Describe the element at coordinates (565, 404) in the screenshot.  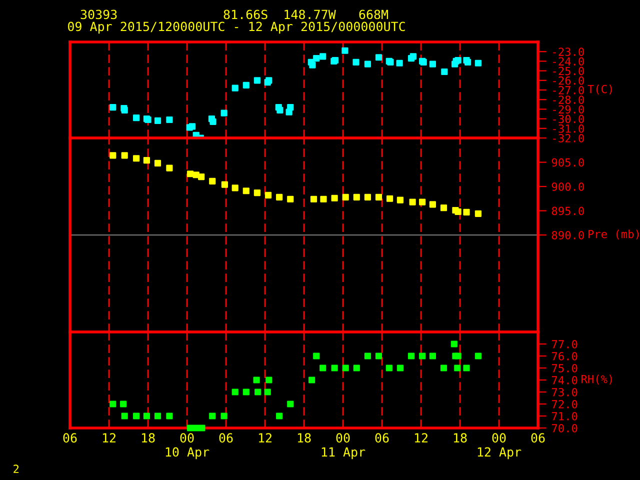
I see `y-tick-label: 72.0` at that location.